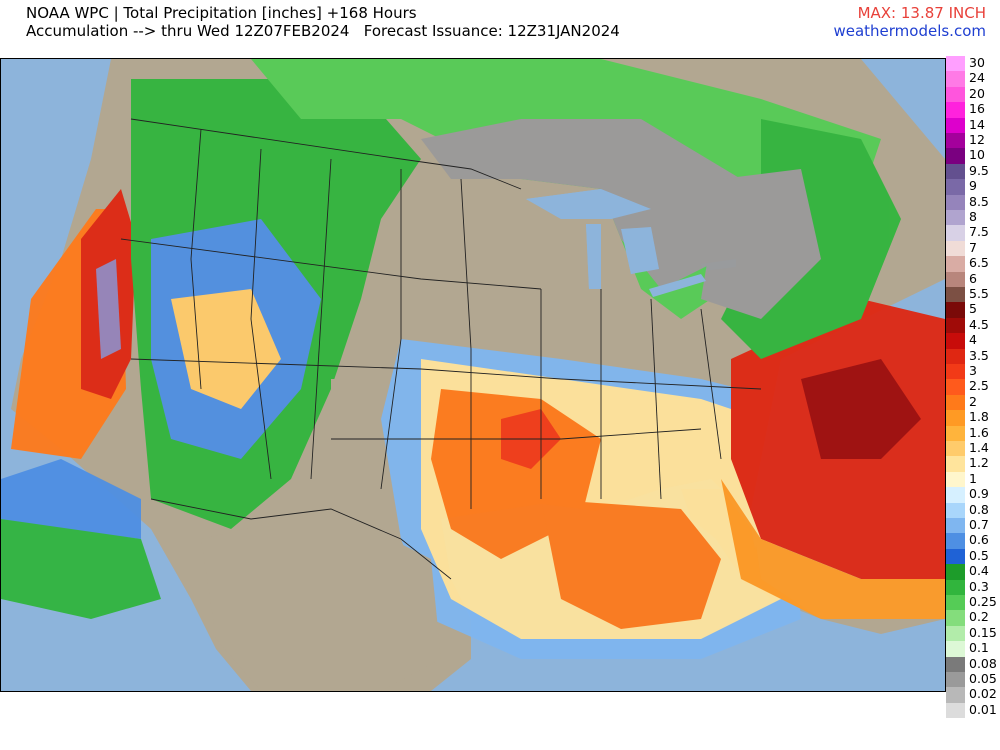 This screenshot has width=1000, height=750. I want to click on north-gray-dry, so click(581, 204).